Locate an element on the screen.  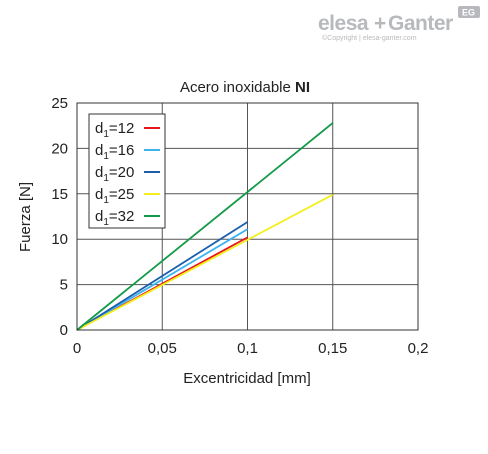
brand-badge-icon is located at coordinates (469, 12).